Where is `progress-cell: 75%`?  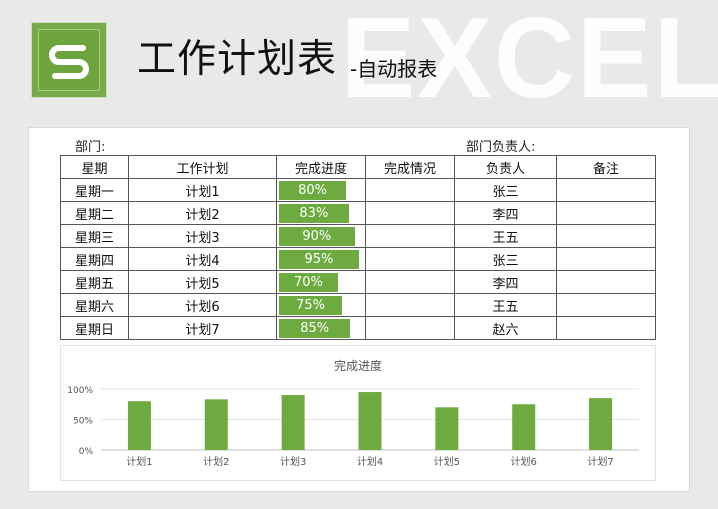 progress-cell: 75% is located at coordinates (321, 305).